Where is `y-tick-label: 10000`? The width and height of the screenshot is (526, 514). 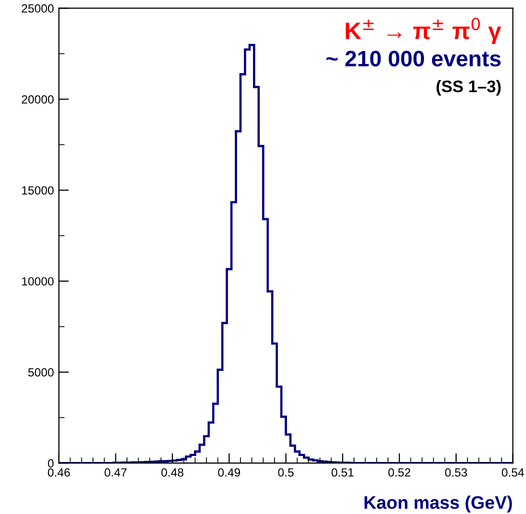
y-tick-label: 10000 is located at coordinates (38, 281).